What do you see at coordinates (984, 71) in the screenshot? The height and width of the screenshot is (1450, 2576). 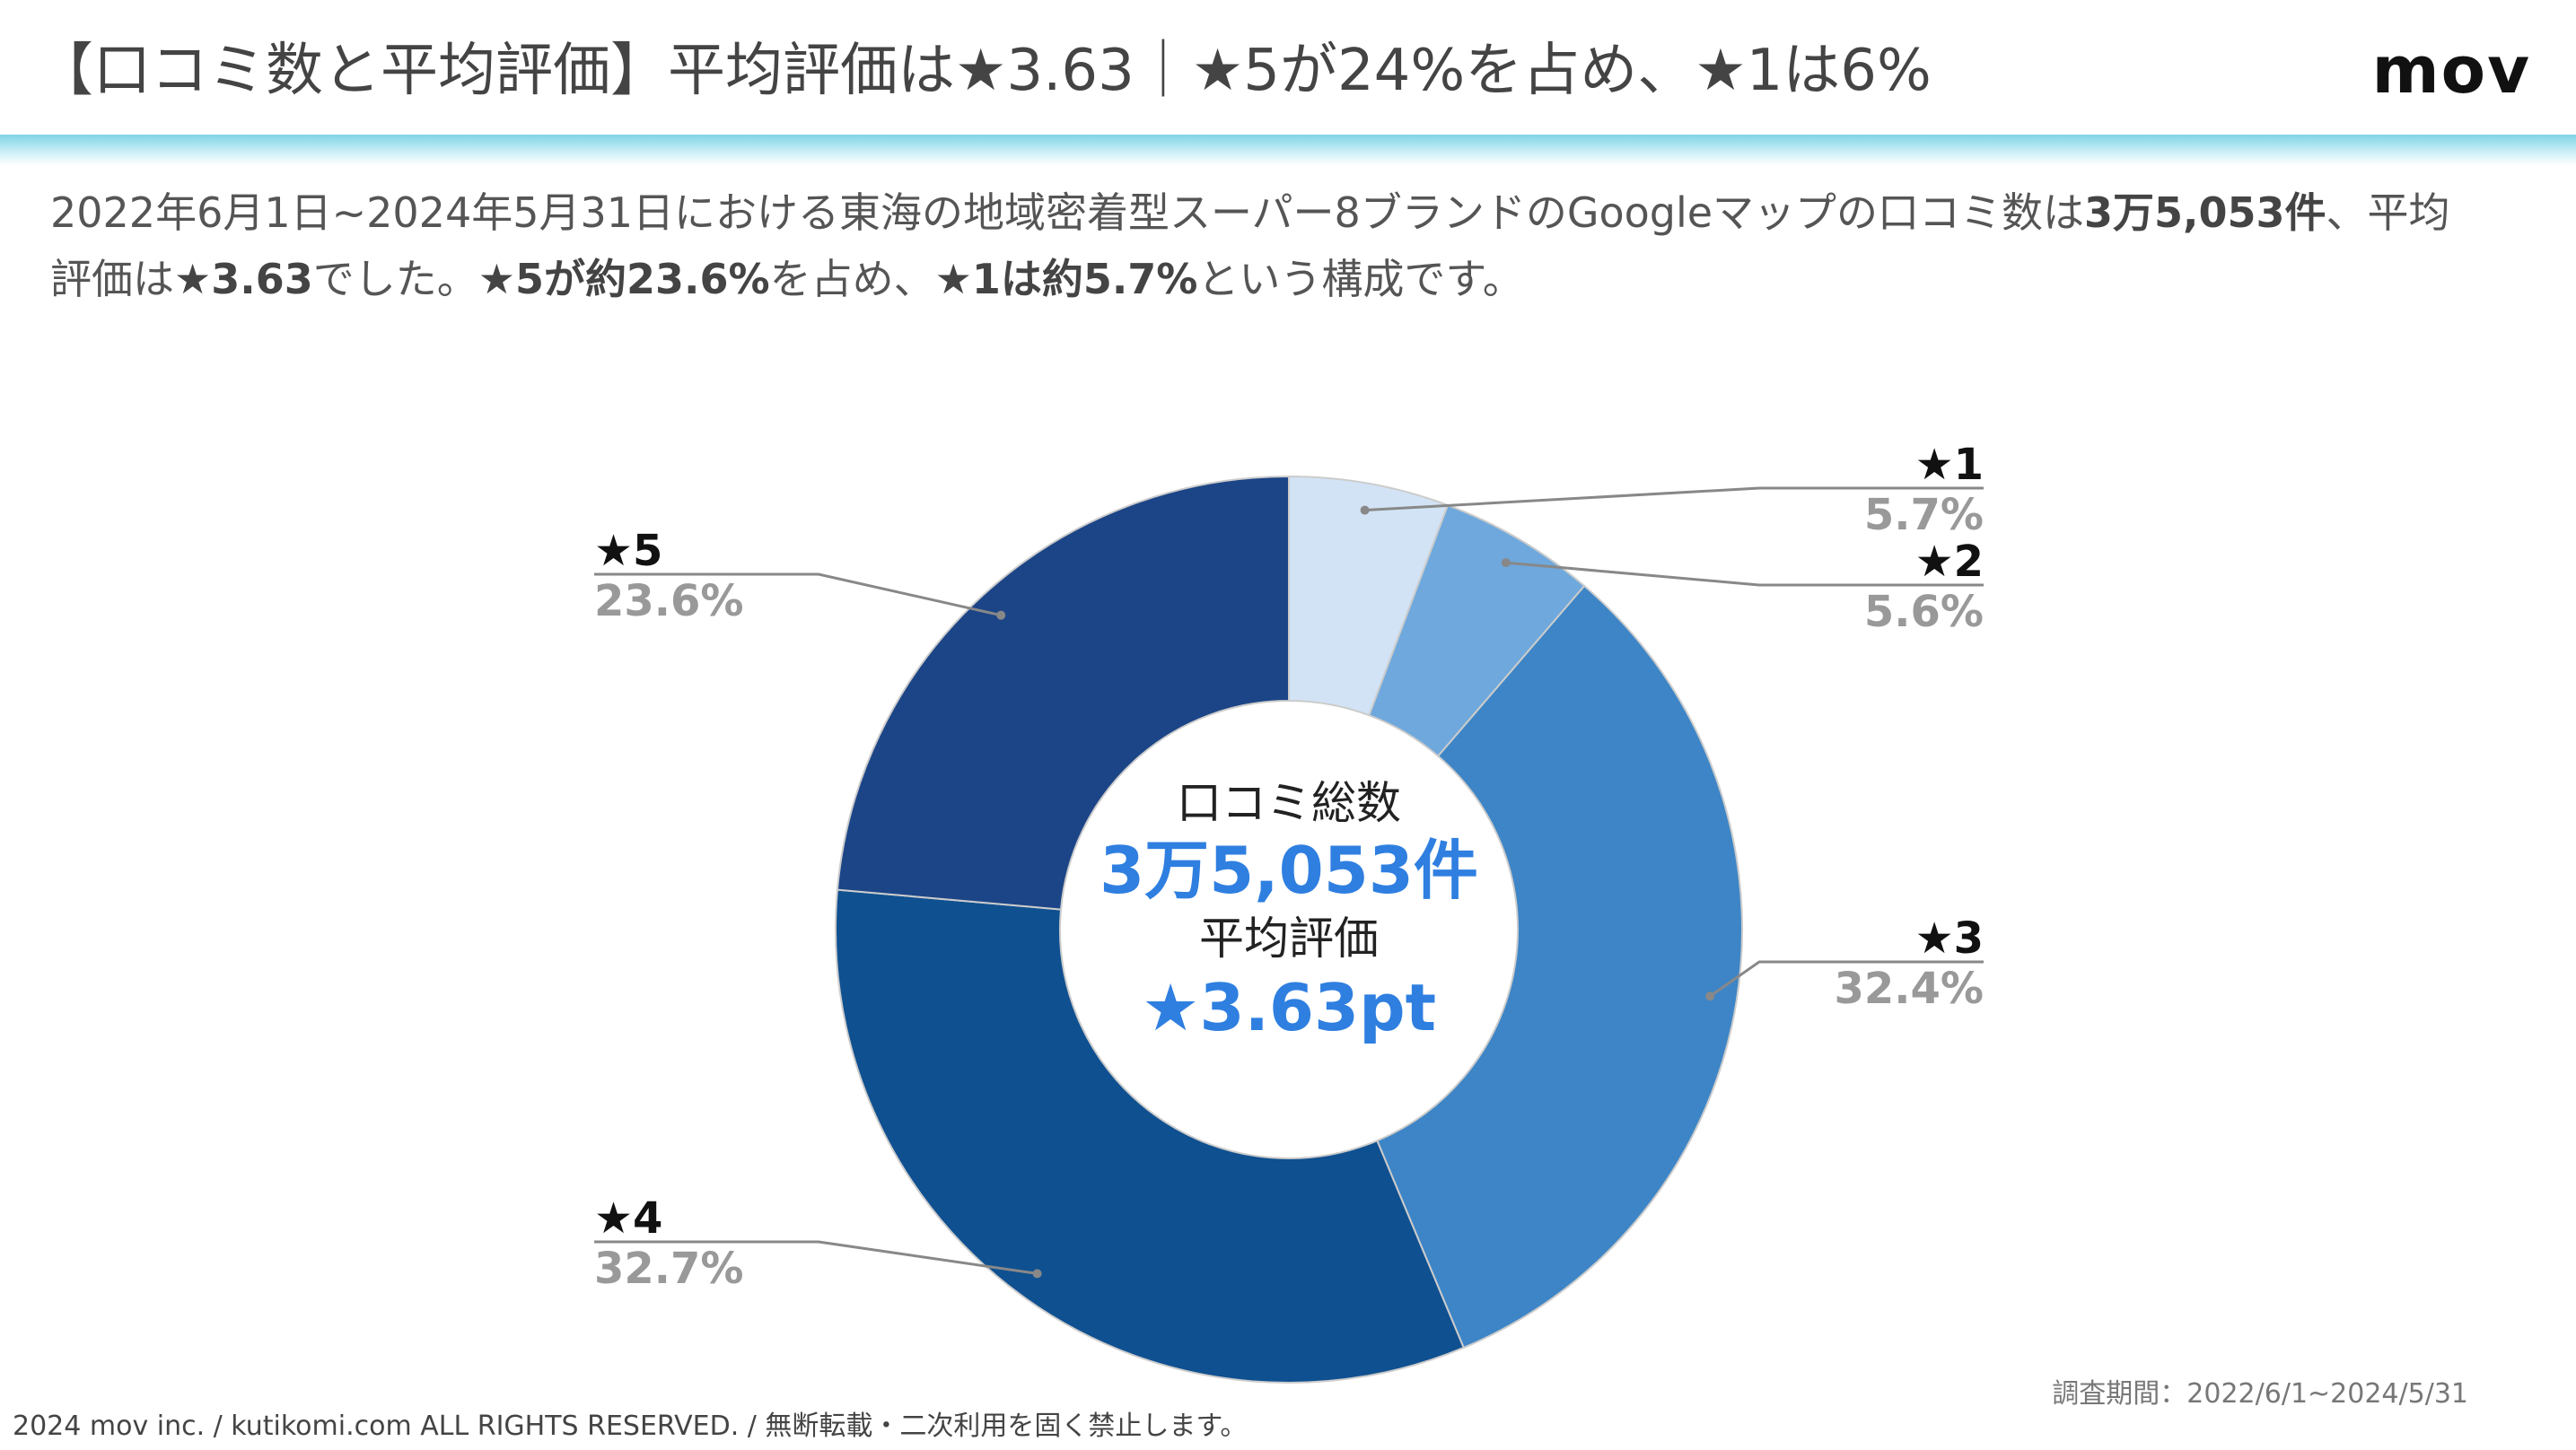 I see `page-title: 【口コミ数と平均評価】平均評価は★3.63｜★5が24%を占め、★1は6%` at bounding box center [984, 71].